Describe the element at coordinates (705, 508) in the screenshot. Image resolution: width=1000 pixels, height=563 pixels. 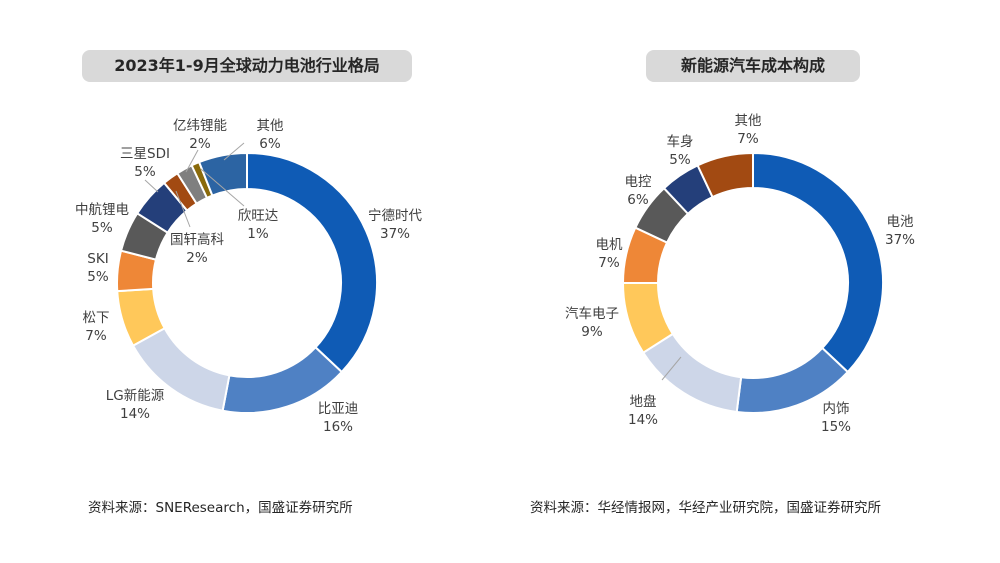
I see `source-note: 资料来源：华经情报网，华经产业研究院，国盛证券研究所` at that location.